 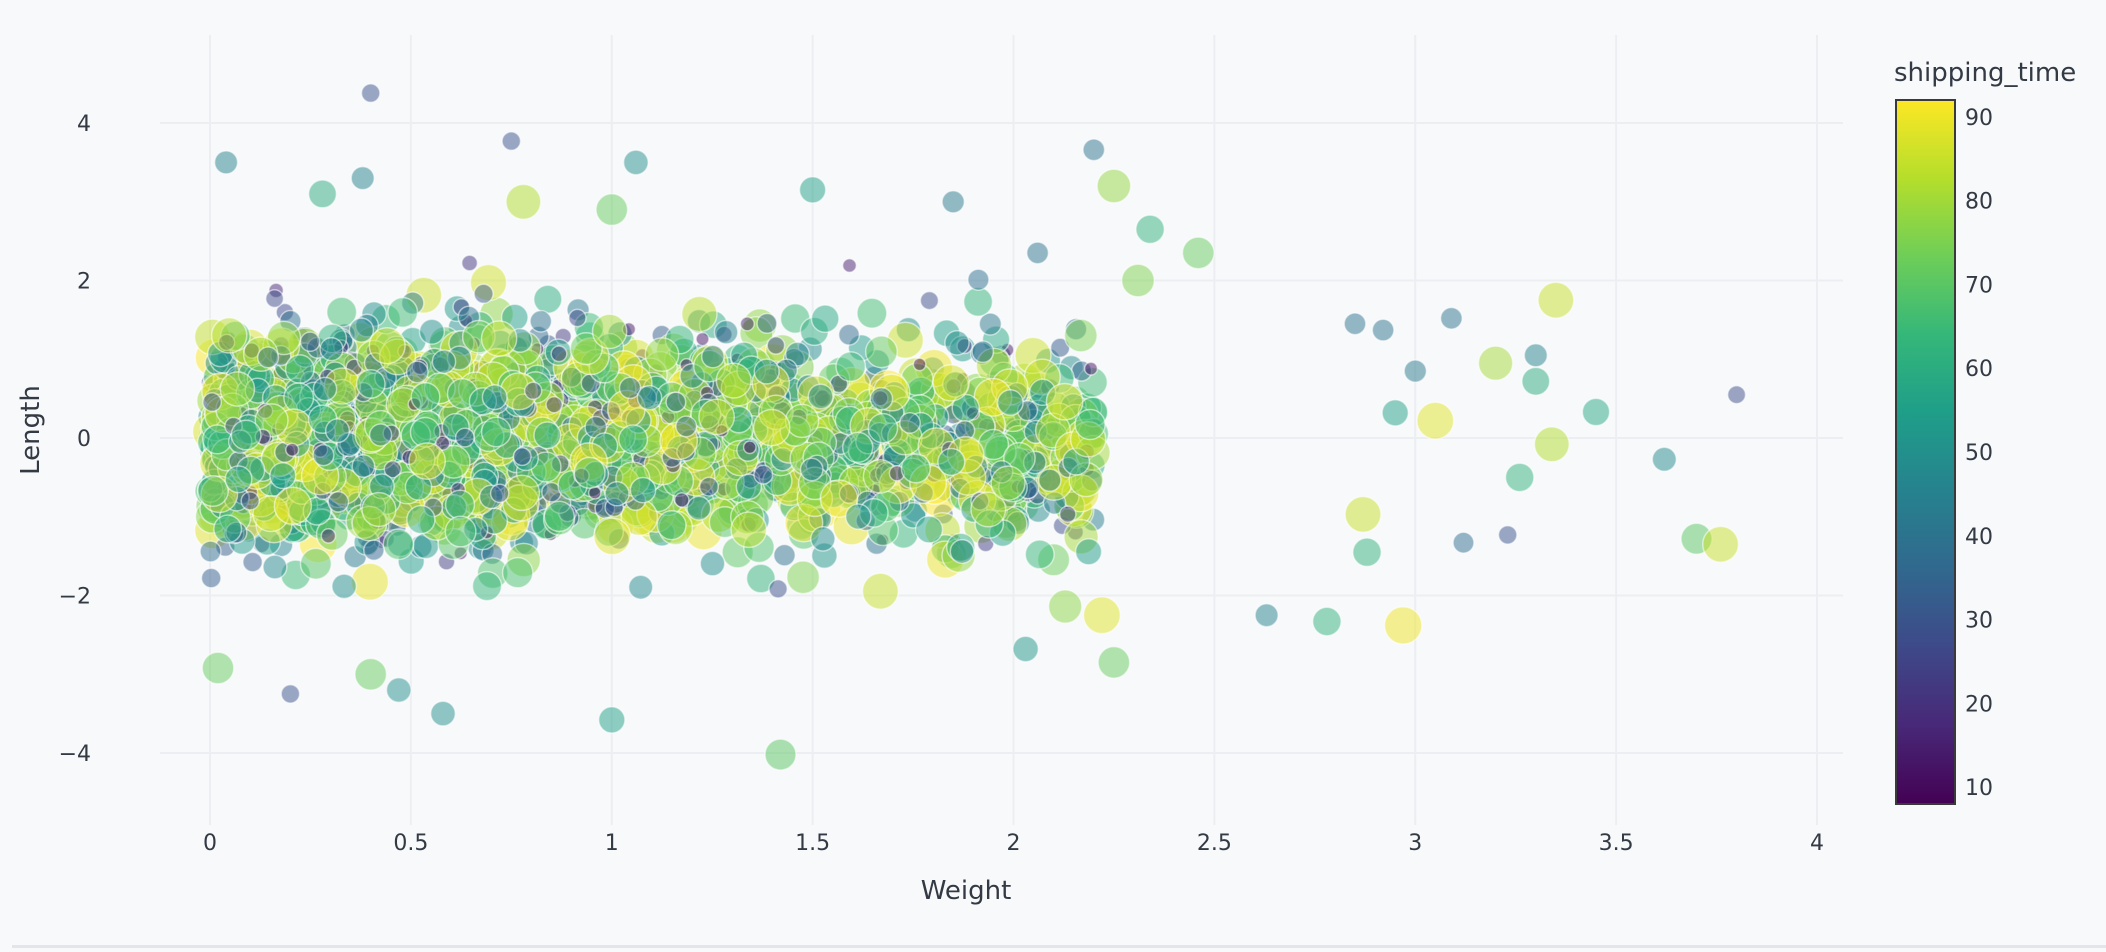 I want to click on colorbar-title: shipping_time, so click(x=1985, y=73).